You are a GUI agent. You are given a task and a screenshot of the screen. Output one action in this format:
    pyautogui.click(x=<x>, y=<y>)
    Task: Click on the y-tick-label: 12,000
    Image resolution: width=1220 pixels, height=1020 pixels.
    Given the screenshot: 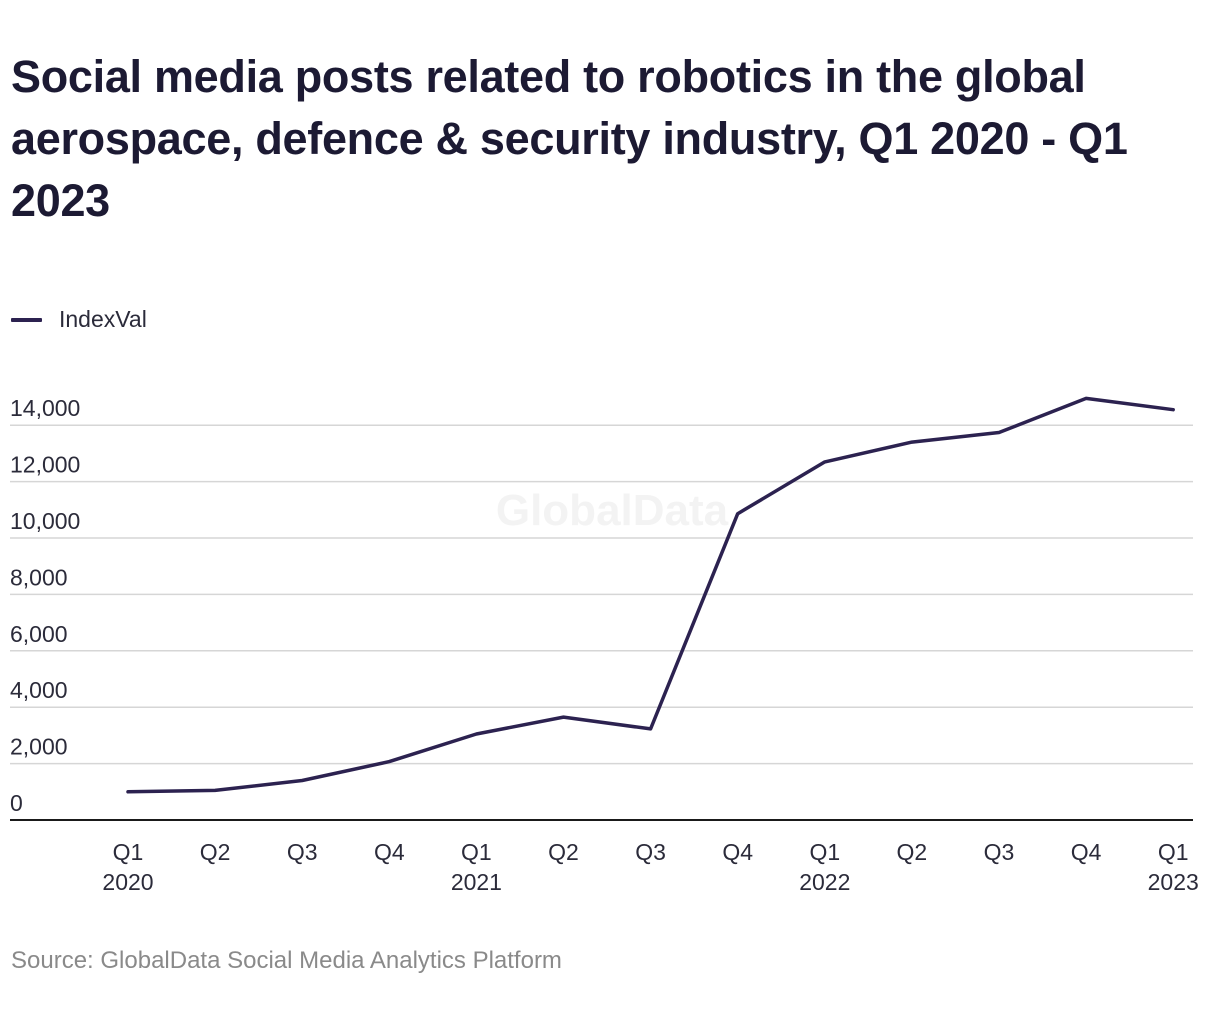 What is the action you would take?
    pyautogui.click(x=45, y=465)
    